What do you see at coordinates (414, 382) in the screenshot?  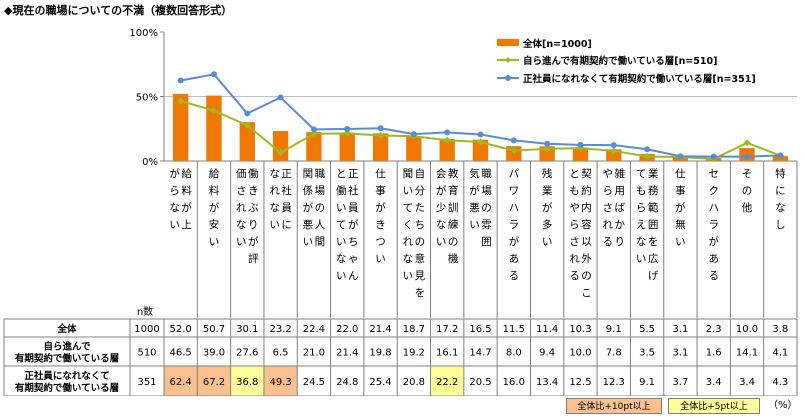 I see `table-cell: 20.8` at bounding box center [414, 382].